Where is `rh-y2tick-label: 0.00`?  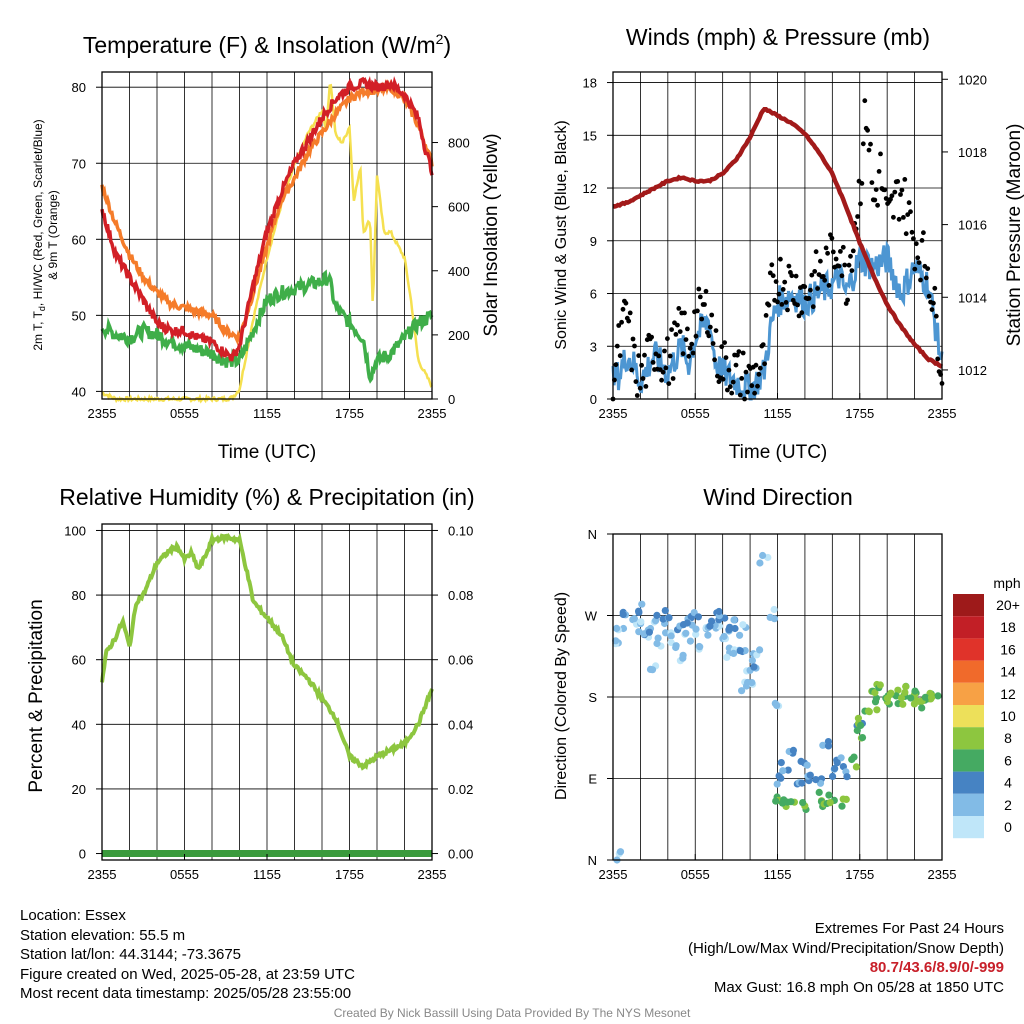 rh-y2tick-label: 0.00 is located at coordinates (460, 854).